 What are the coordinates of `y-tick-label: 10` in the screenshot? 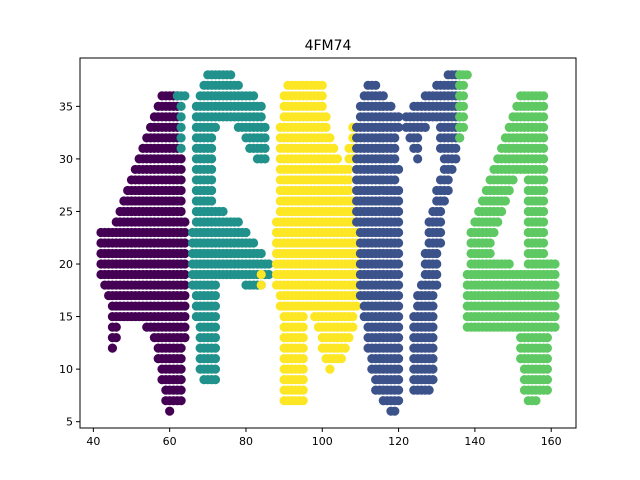 It's located at (66, 369).